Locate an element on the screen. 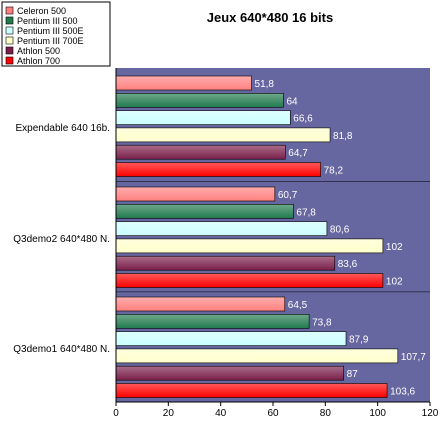 The height and width of the screenshot is (427, 443). data-label: 107,7 is located at coordinates (413, 357).